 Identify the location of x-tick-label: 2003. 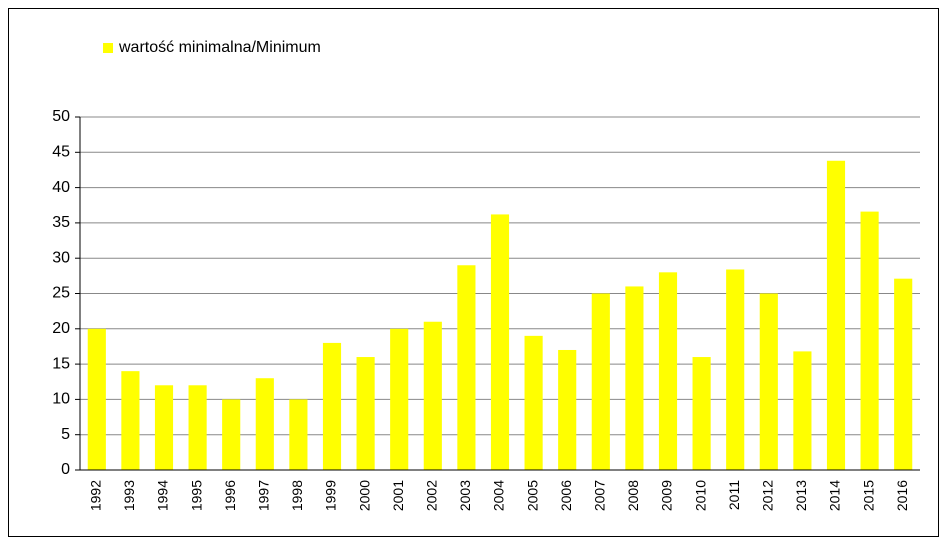
(465, 495).